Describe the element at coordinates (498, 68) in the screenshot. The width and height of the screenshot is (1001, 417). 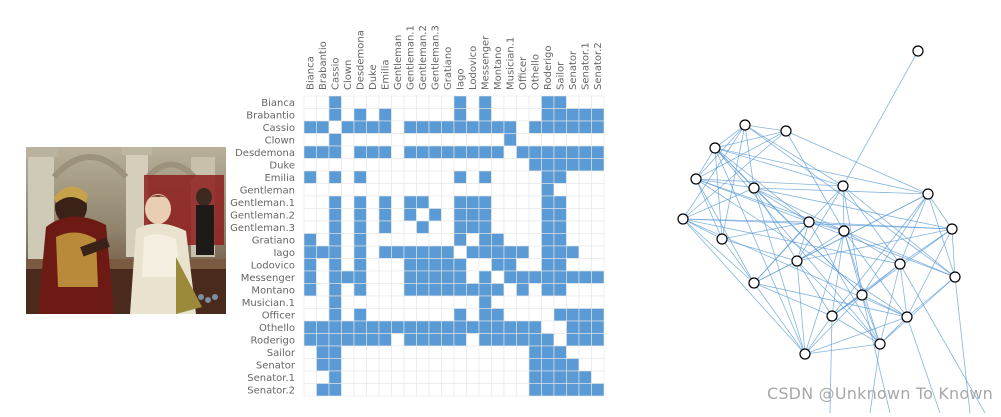
I see `matrix-column-label: Montano` at that location.